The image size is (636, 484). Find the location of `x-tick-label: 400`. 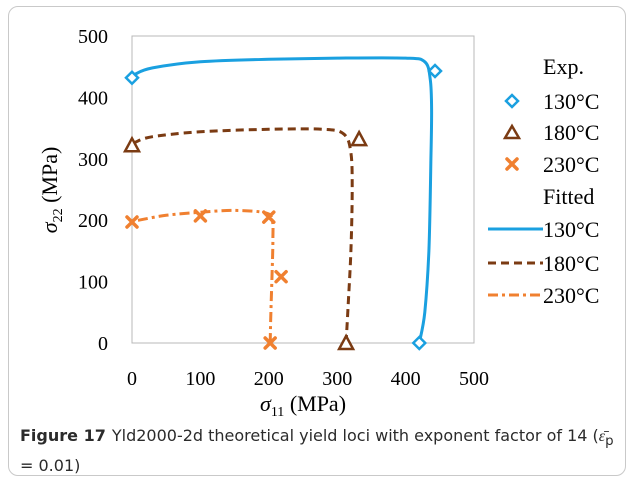

x-tick-label: 400 is located at coordinates (406, 379).